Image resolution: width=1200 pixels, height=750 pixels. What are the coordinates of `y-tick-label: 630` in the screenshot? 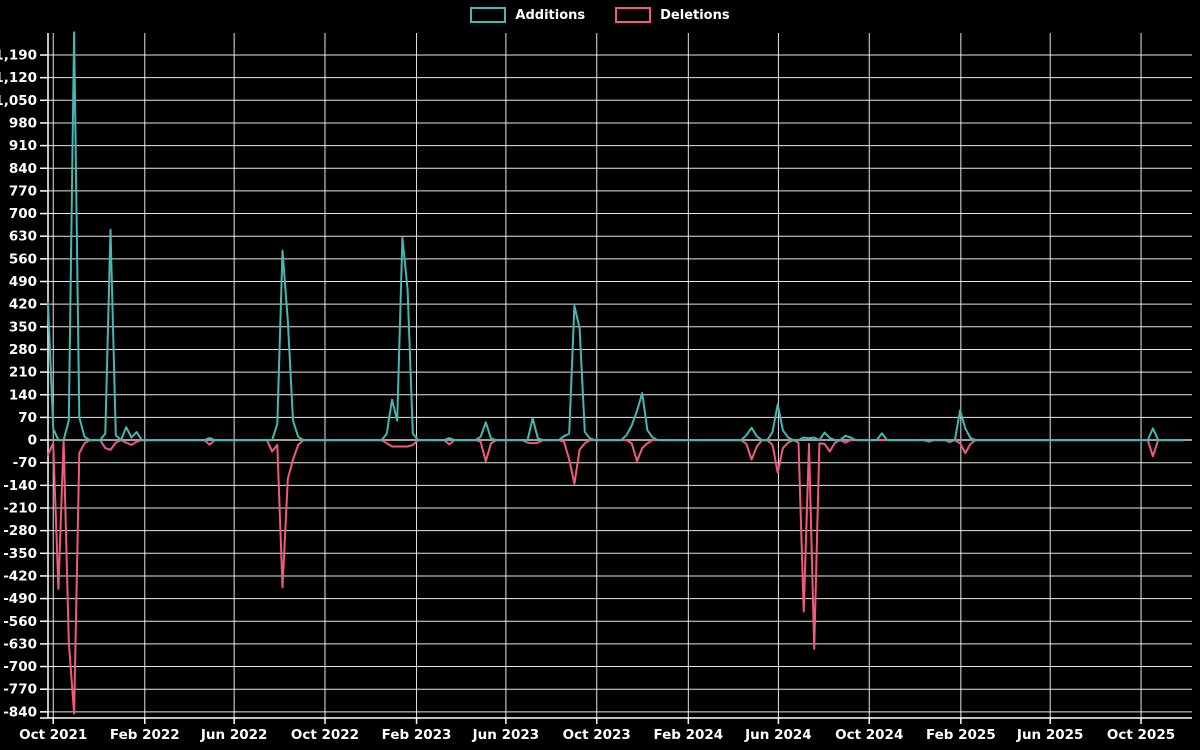 It's located at (23, 237).